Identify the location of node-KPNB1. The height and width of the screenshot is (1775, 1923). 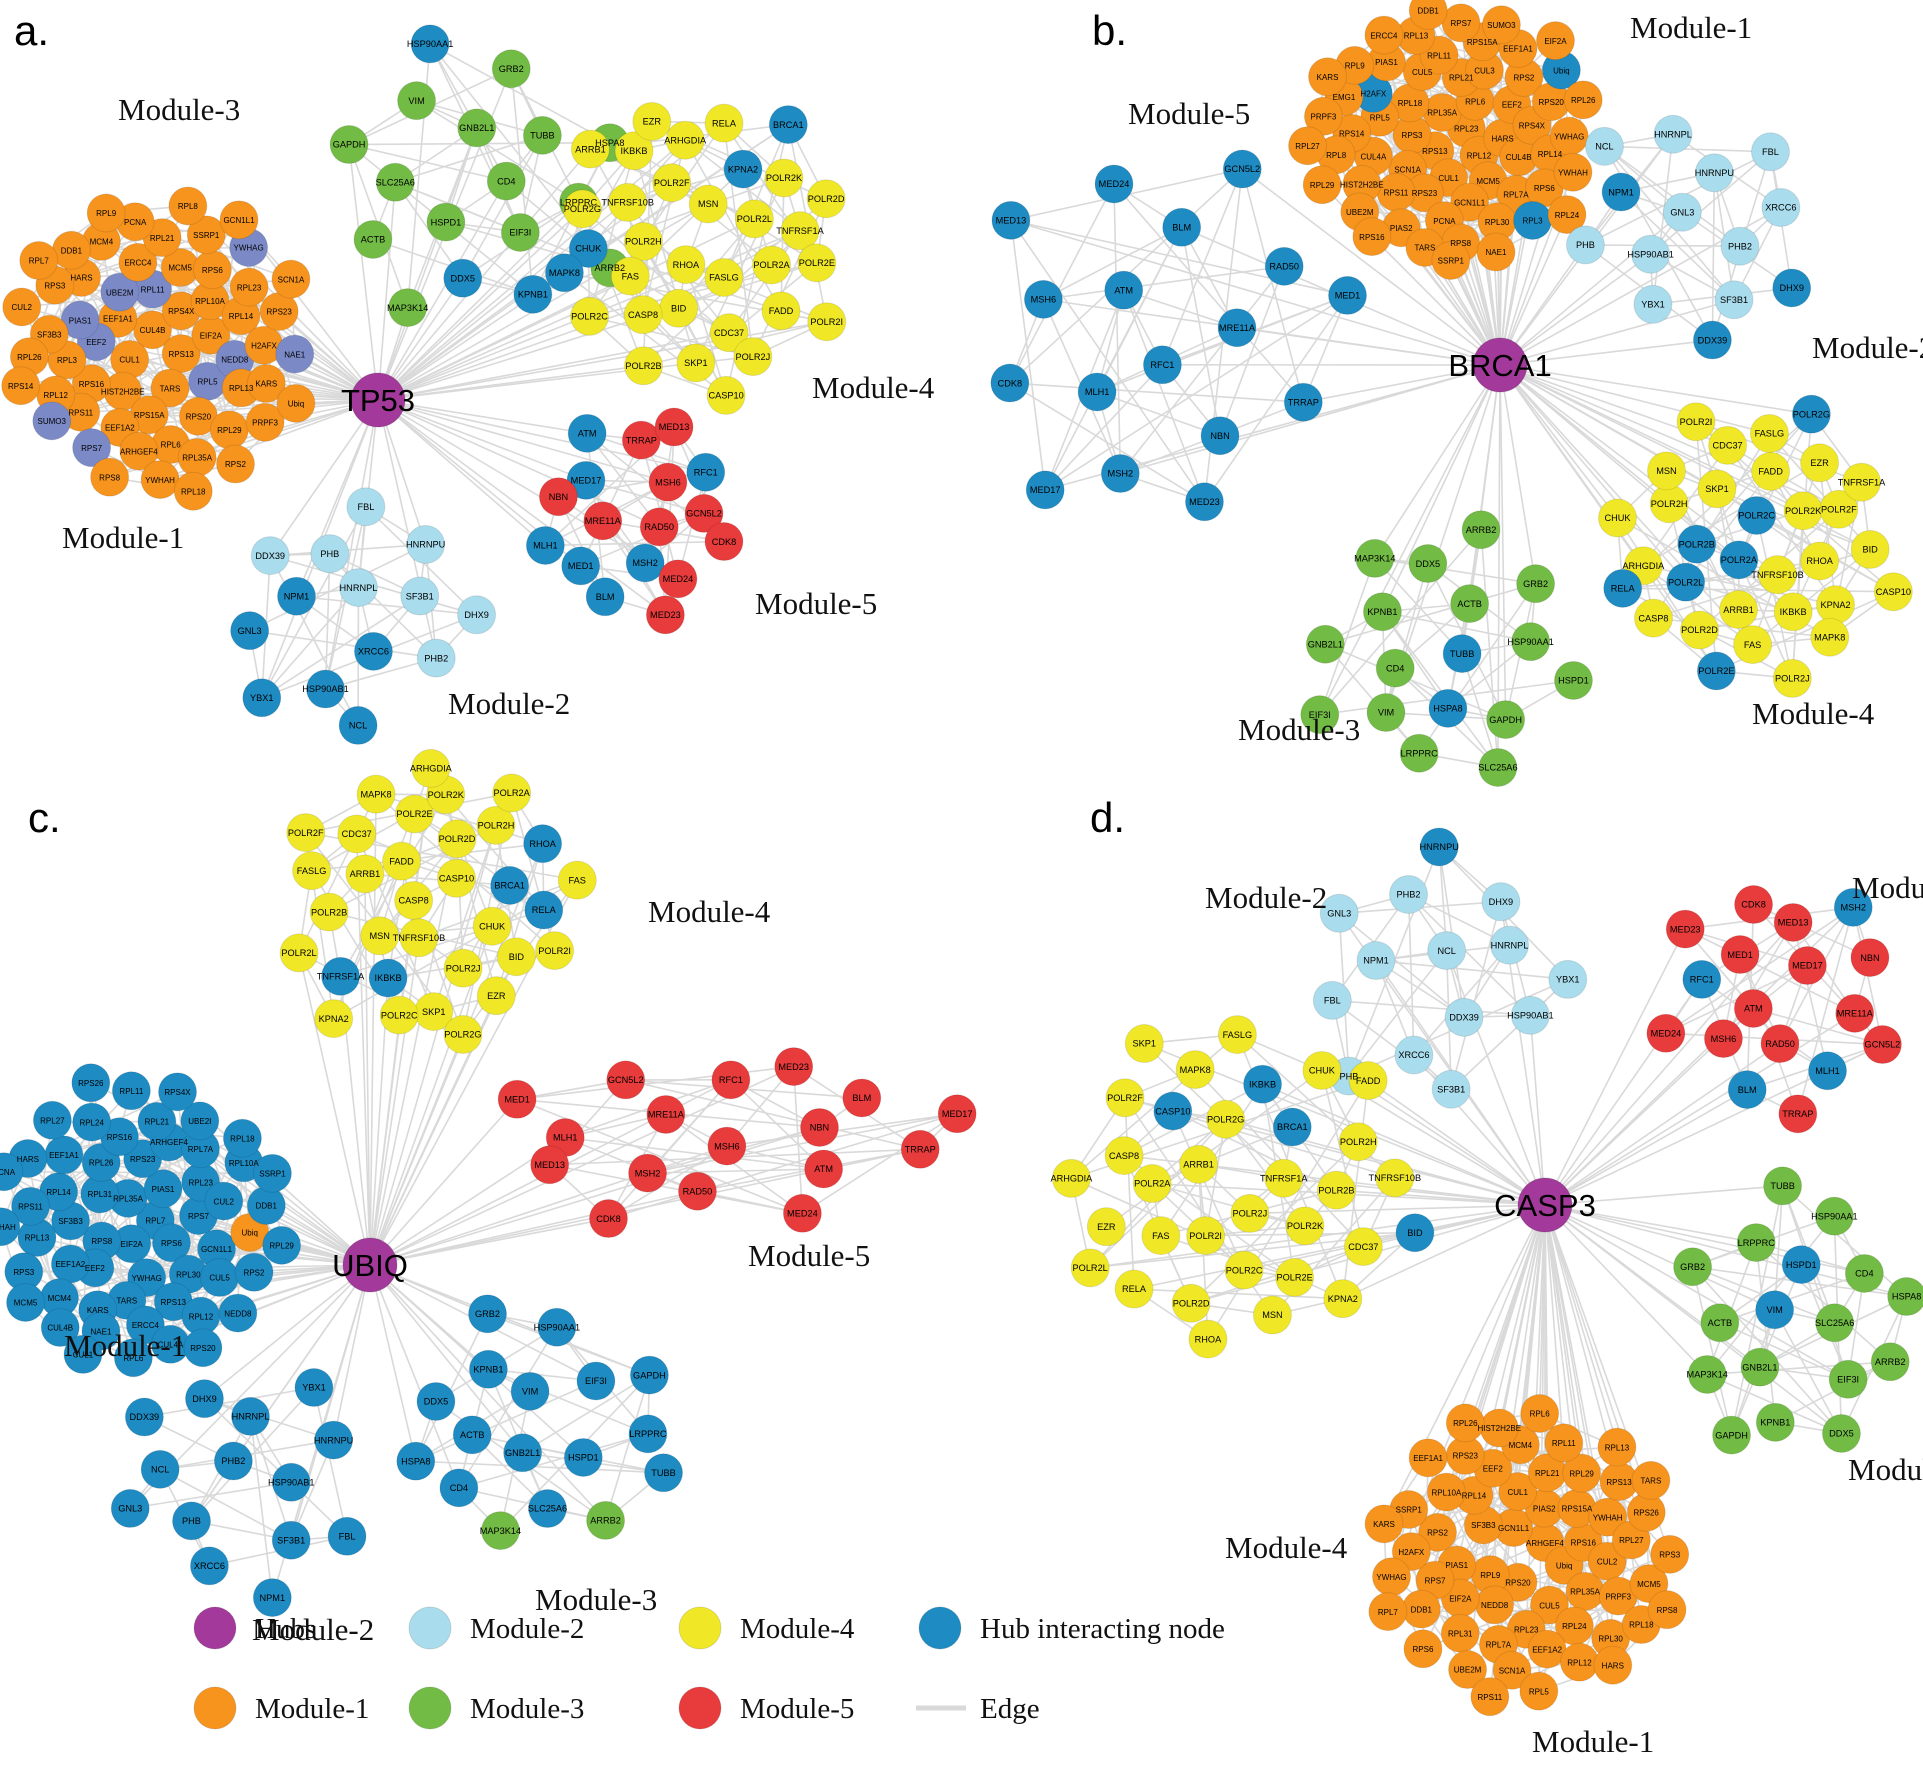
(1382, 612).